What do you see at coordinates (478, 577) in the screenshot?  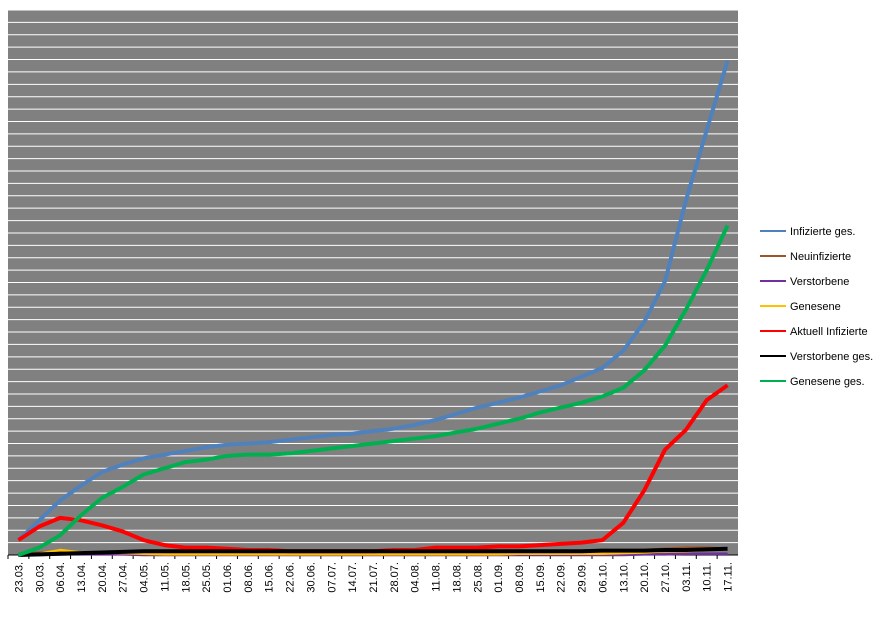 I see `x-tick-label: 25.08.` at bounding box center [478, 577].